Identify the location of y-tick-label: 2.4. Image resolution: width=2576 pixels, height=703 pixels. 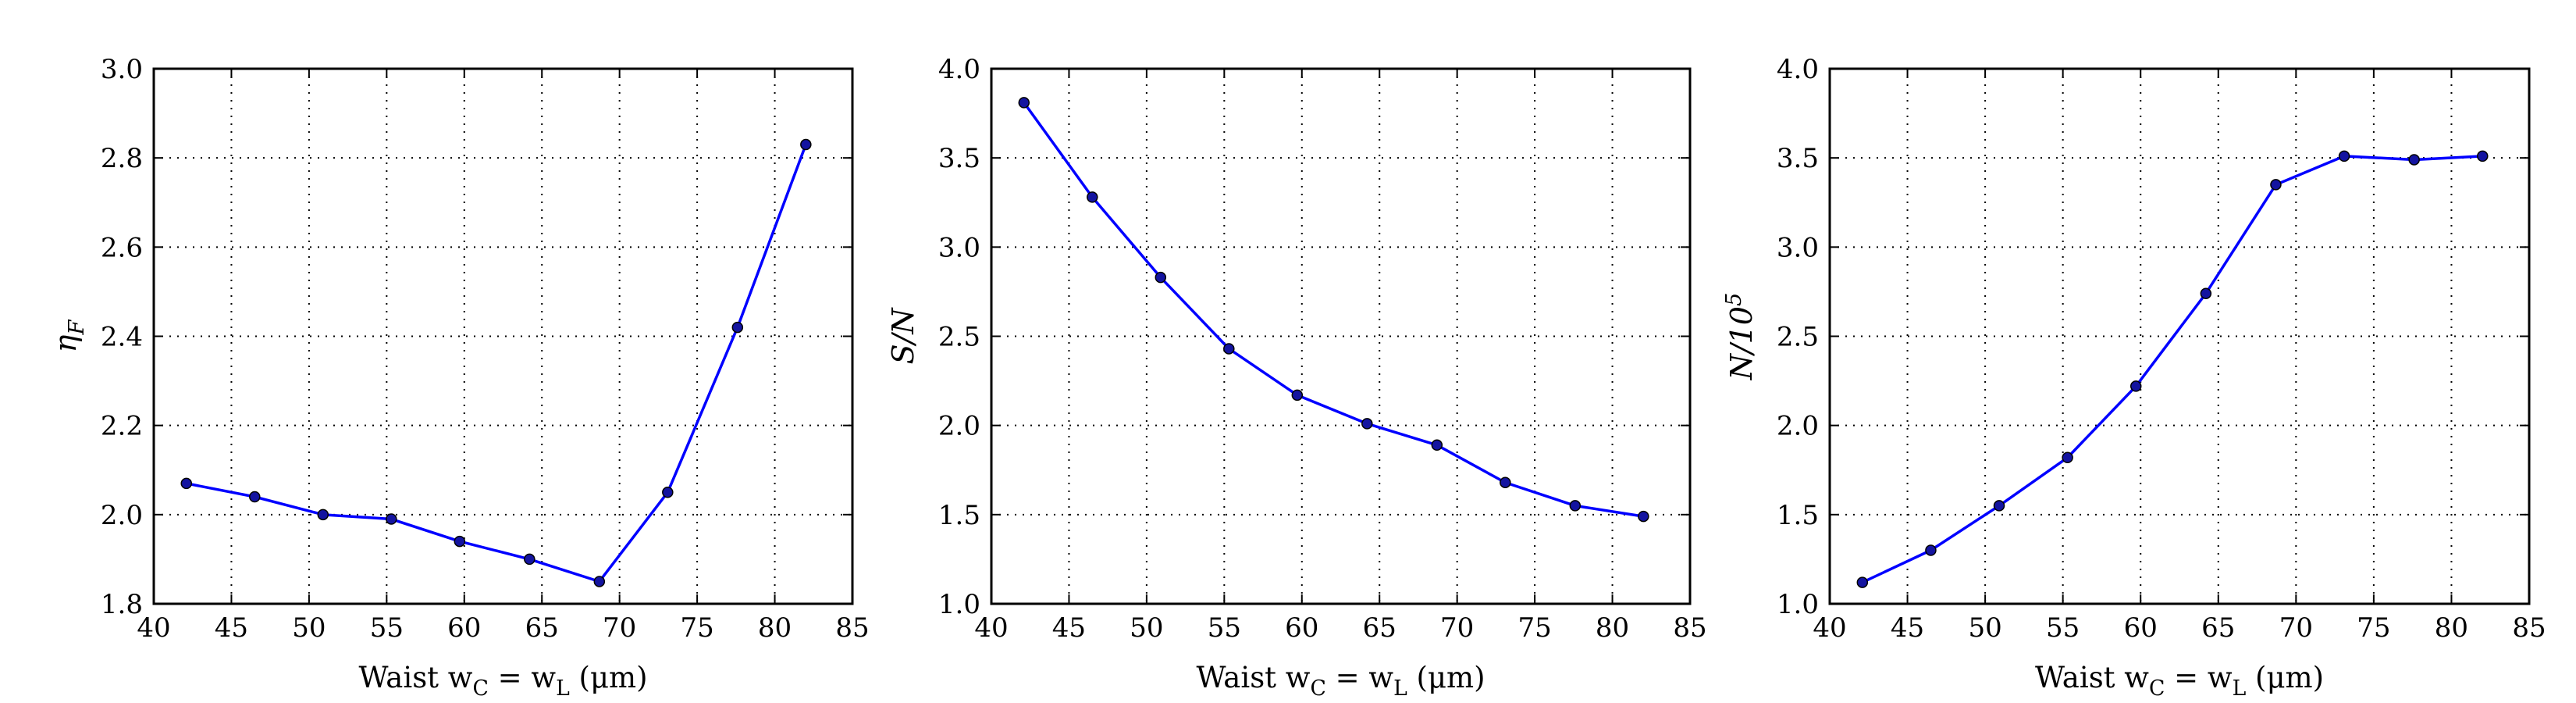
(122, 337).